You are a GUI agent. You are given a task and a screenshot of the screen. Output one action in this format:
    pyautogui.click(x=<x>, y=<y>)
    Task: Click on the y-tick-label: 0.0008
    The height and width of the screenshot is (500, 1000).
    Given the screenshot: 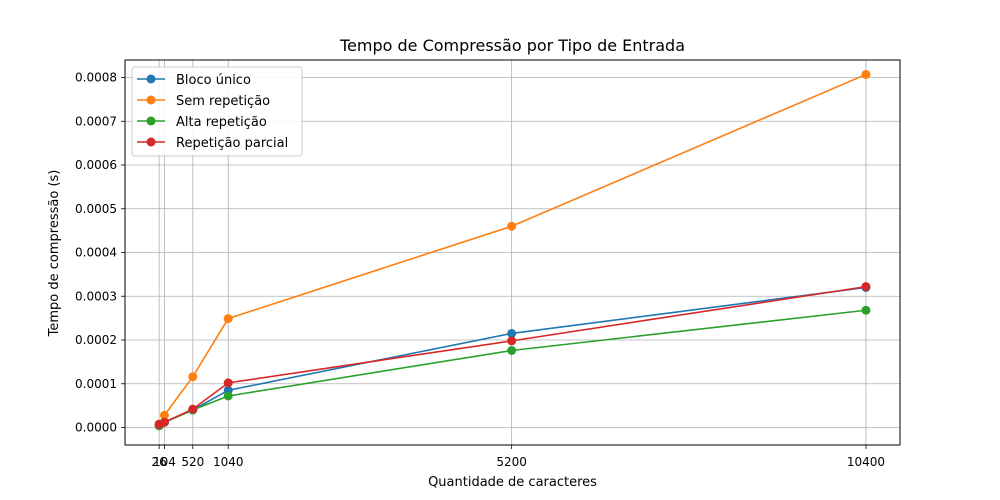 What is the action you would take?
    pyautogui.click(x=96, y=78)
    